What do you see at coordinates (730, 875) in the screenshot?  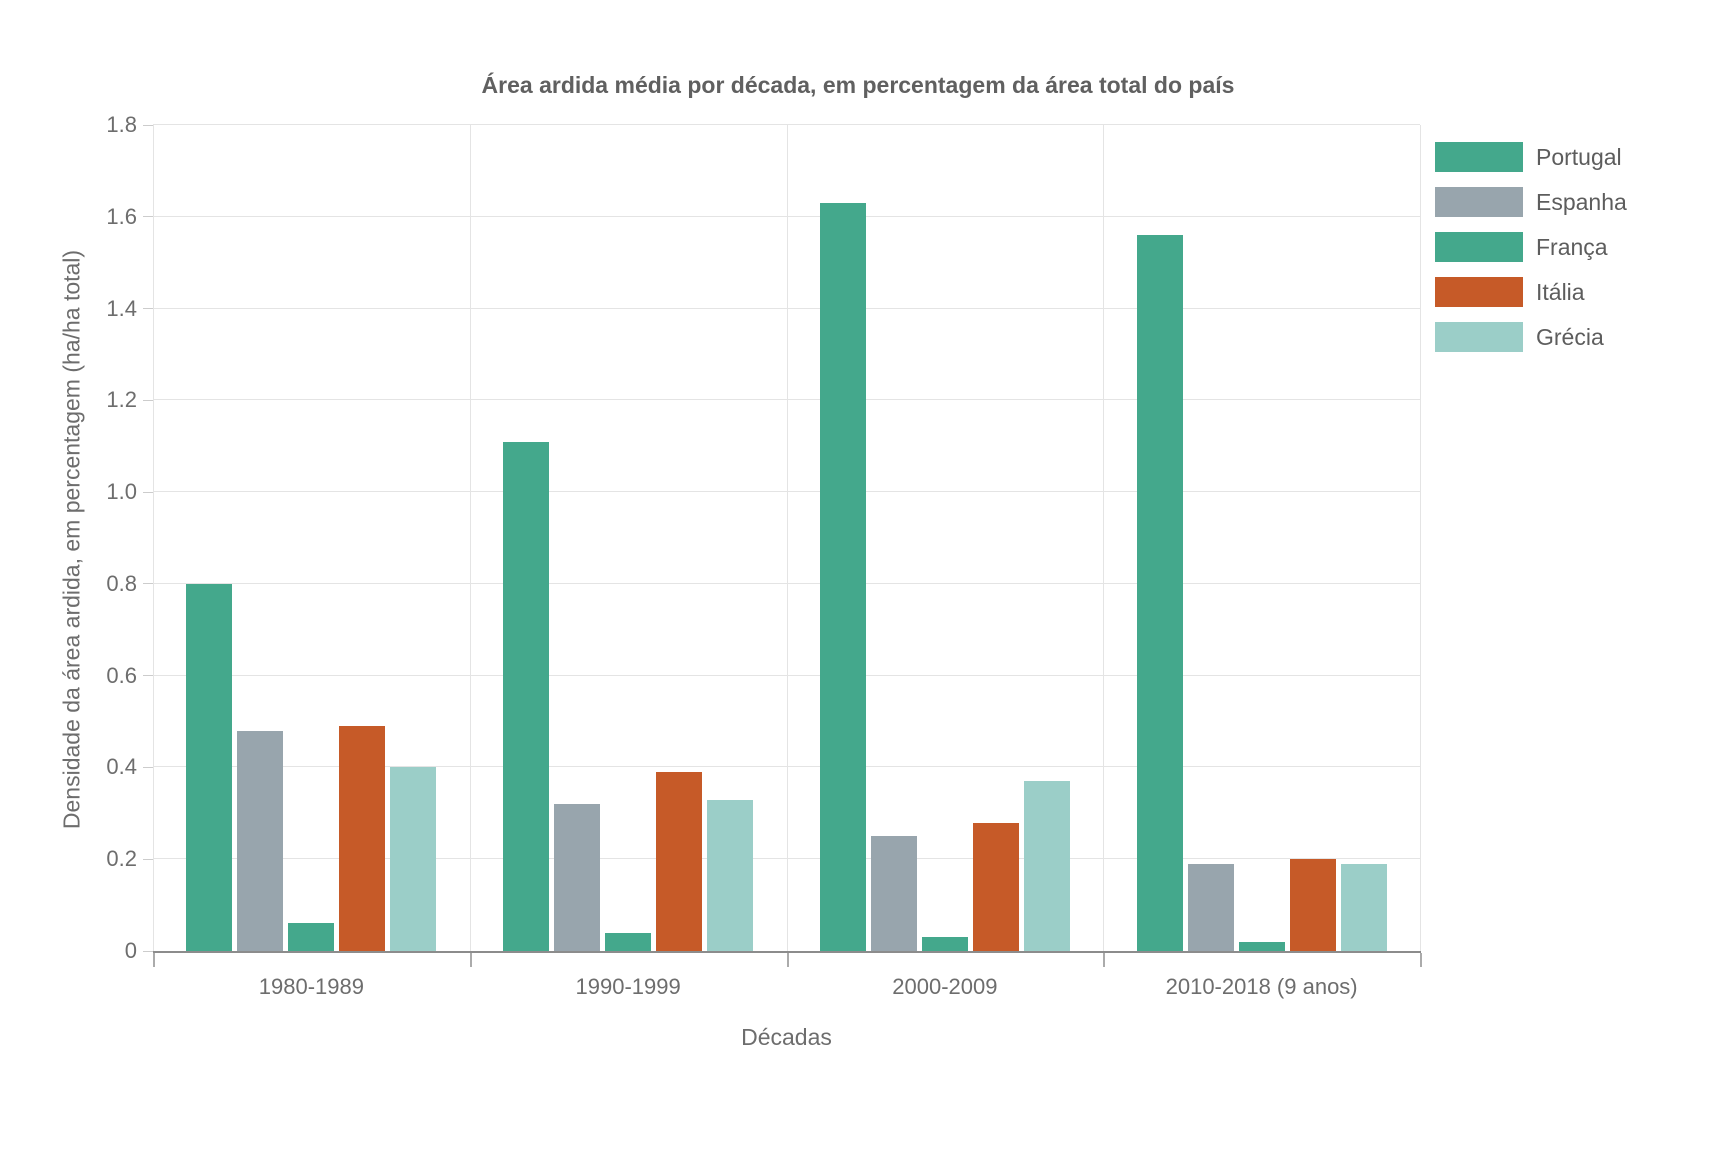 I see `bar-grecia-1990-1999` at bounding box center [730, 875].